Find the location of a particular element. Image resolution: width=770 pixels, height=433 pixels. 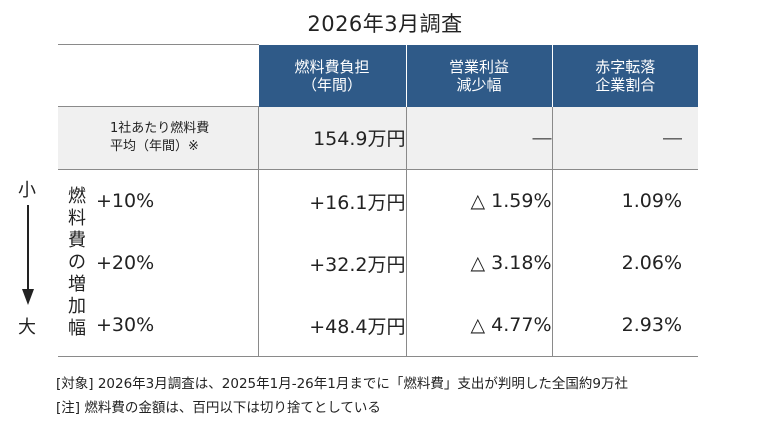

table-row: +30% +48.4万円 △ 4.77% 2.93% is located at coordinates (378, 325).